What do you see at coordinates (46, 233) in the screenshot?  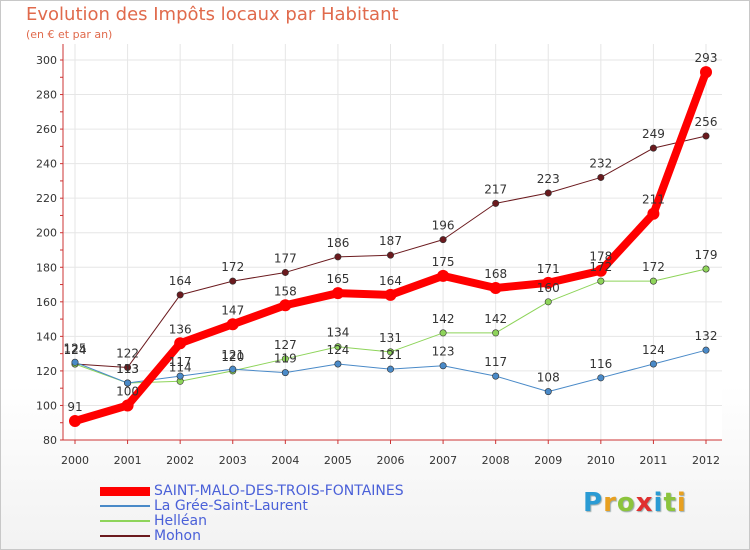 I see `y-tick-label: 200` at bounding box center [46, 233].